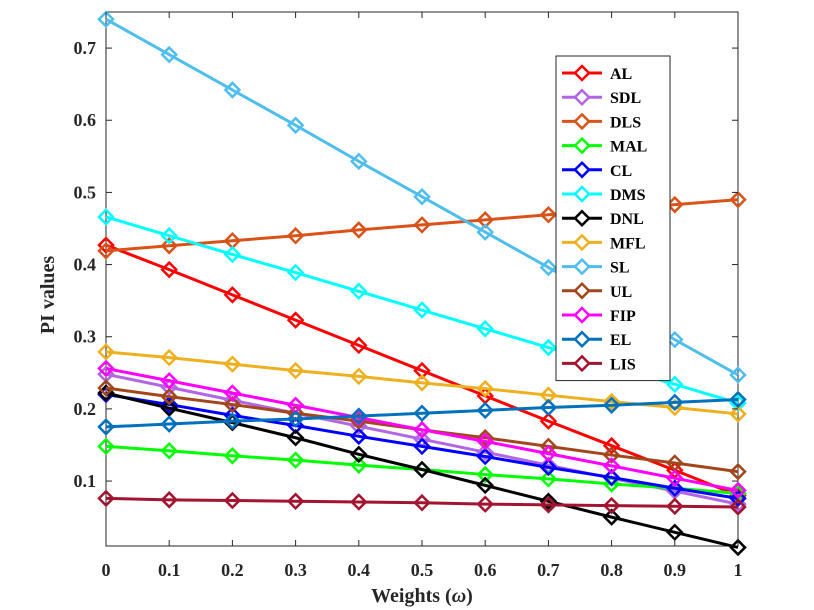  I want to click on y-tick-label: 0.5, so click(85, 192).